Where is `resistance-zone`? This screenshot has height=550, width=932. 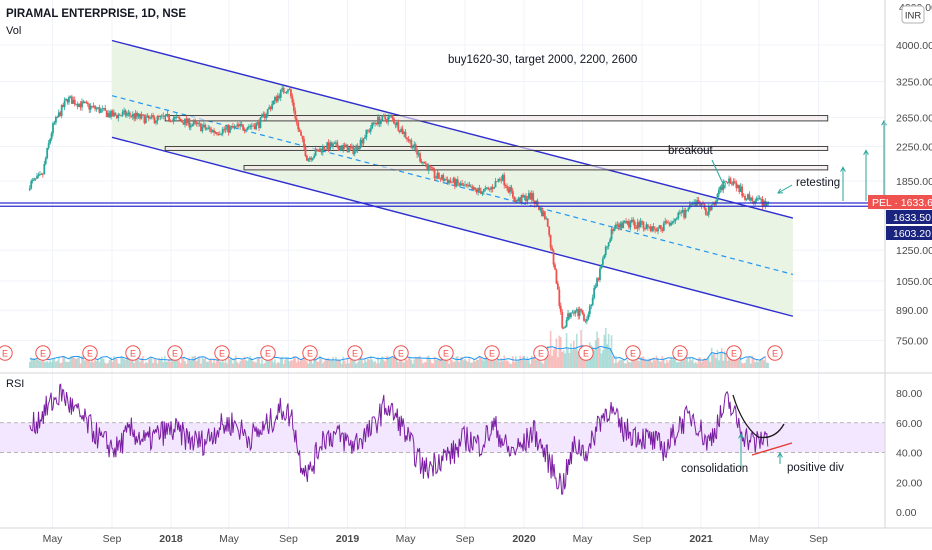
resistance-zone is located at coordinates (536, 168).